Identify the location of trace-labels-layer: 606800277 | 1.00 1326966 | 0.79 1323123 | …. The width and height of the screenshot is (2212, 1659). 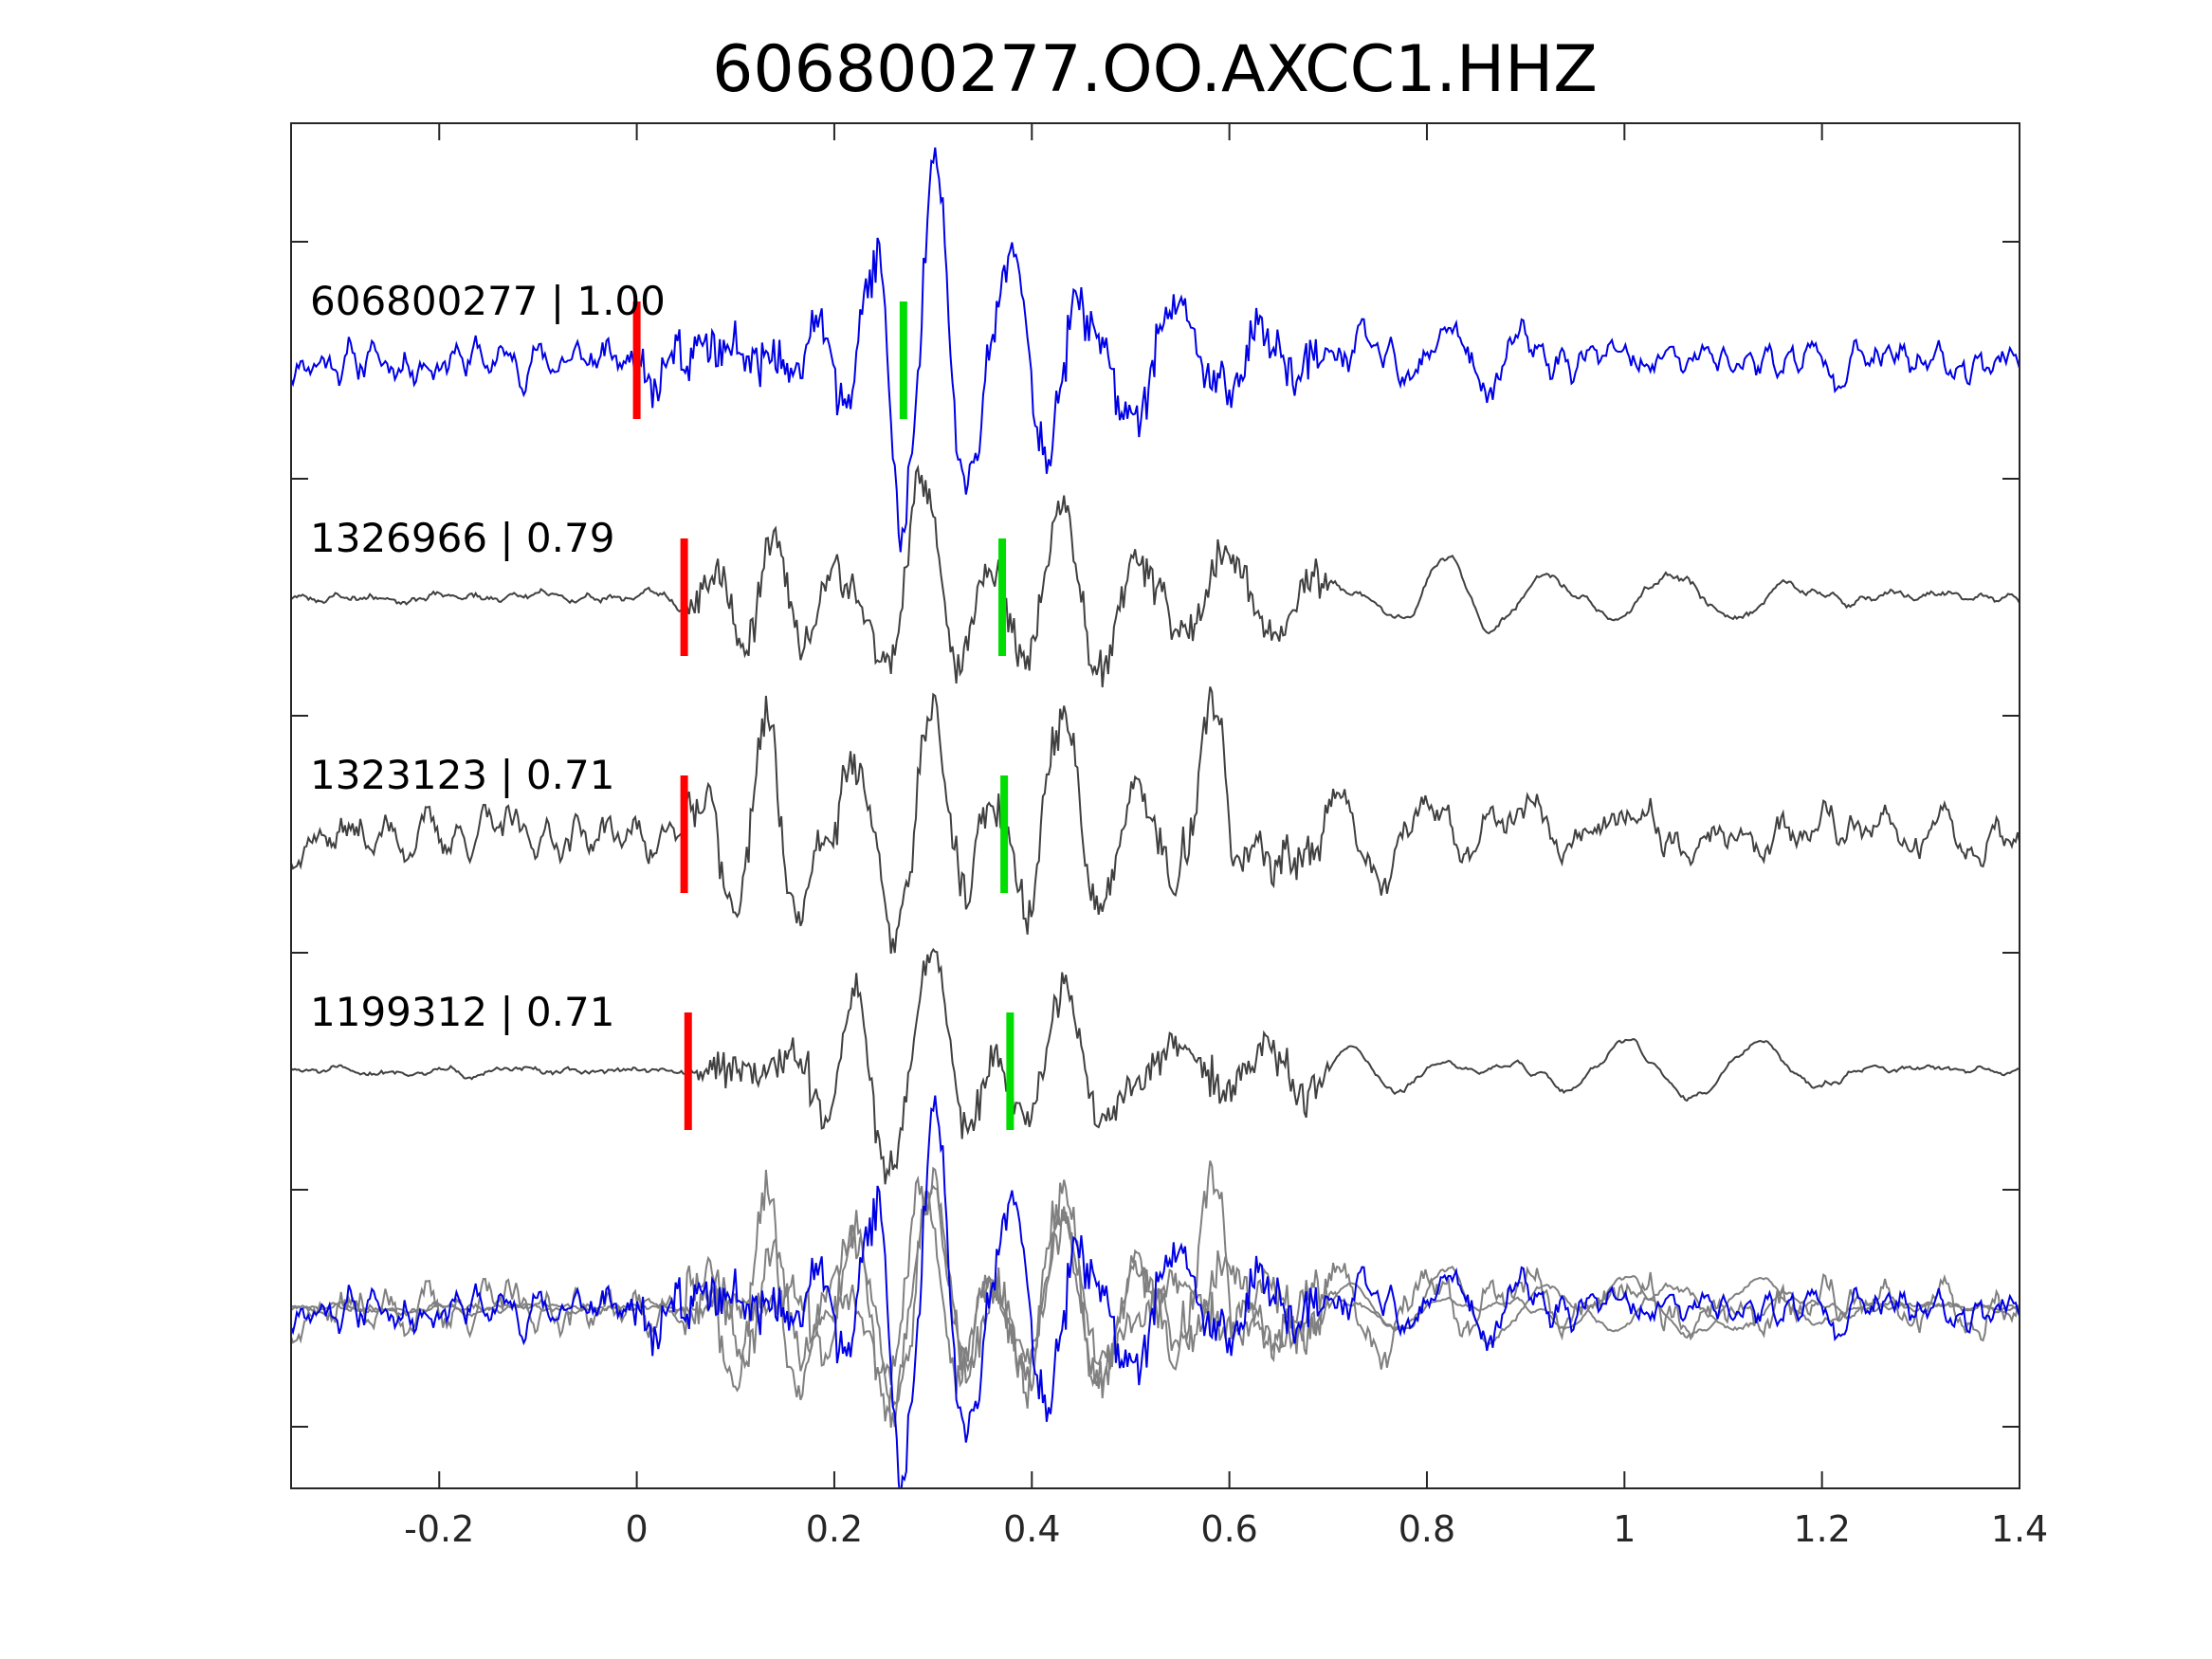
(488, 656).